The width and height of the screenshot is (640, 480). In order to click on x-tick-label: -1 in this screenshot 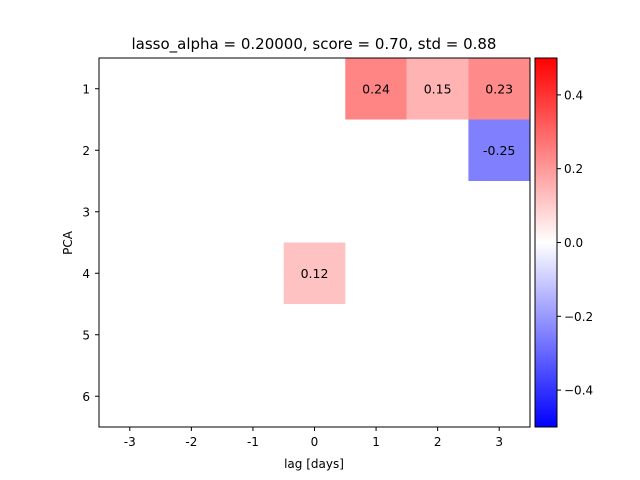, I will do `click(253, 442)`.